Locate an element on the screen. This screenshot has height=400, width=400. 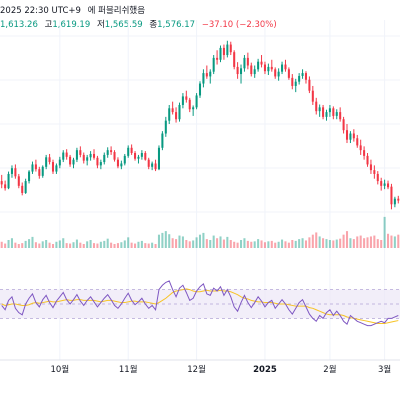
rsi-line is located at coordinates (200, 303).